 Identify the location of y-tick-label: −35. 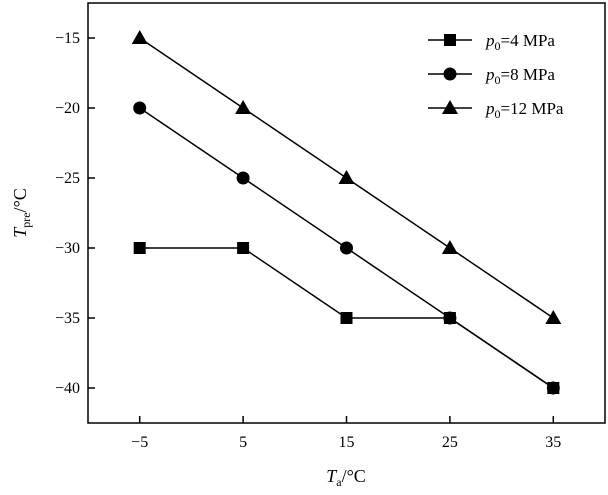
(67, 318).